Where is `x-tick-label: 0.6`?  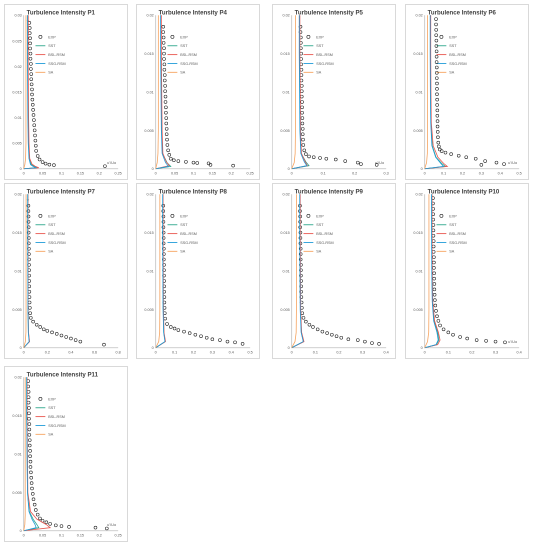
x-tick-label: 0.6 is located at coordinates (94, 353).